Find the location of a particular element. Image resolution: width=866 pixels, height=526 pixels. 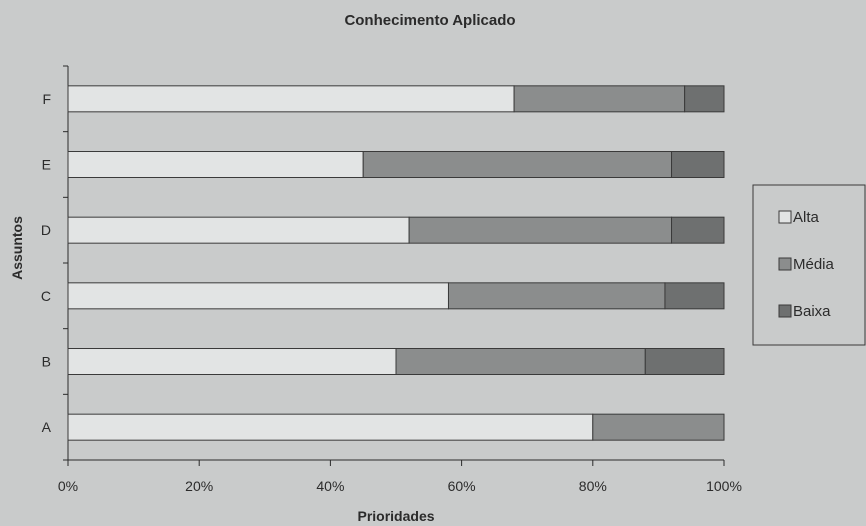

bar-C-baixa is located at coordinates (694, 296).